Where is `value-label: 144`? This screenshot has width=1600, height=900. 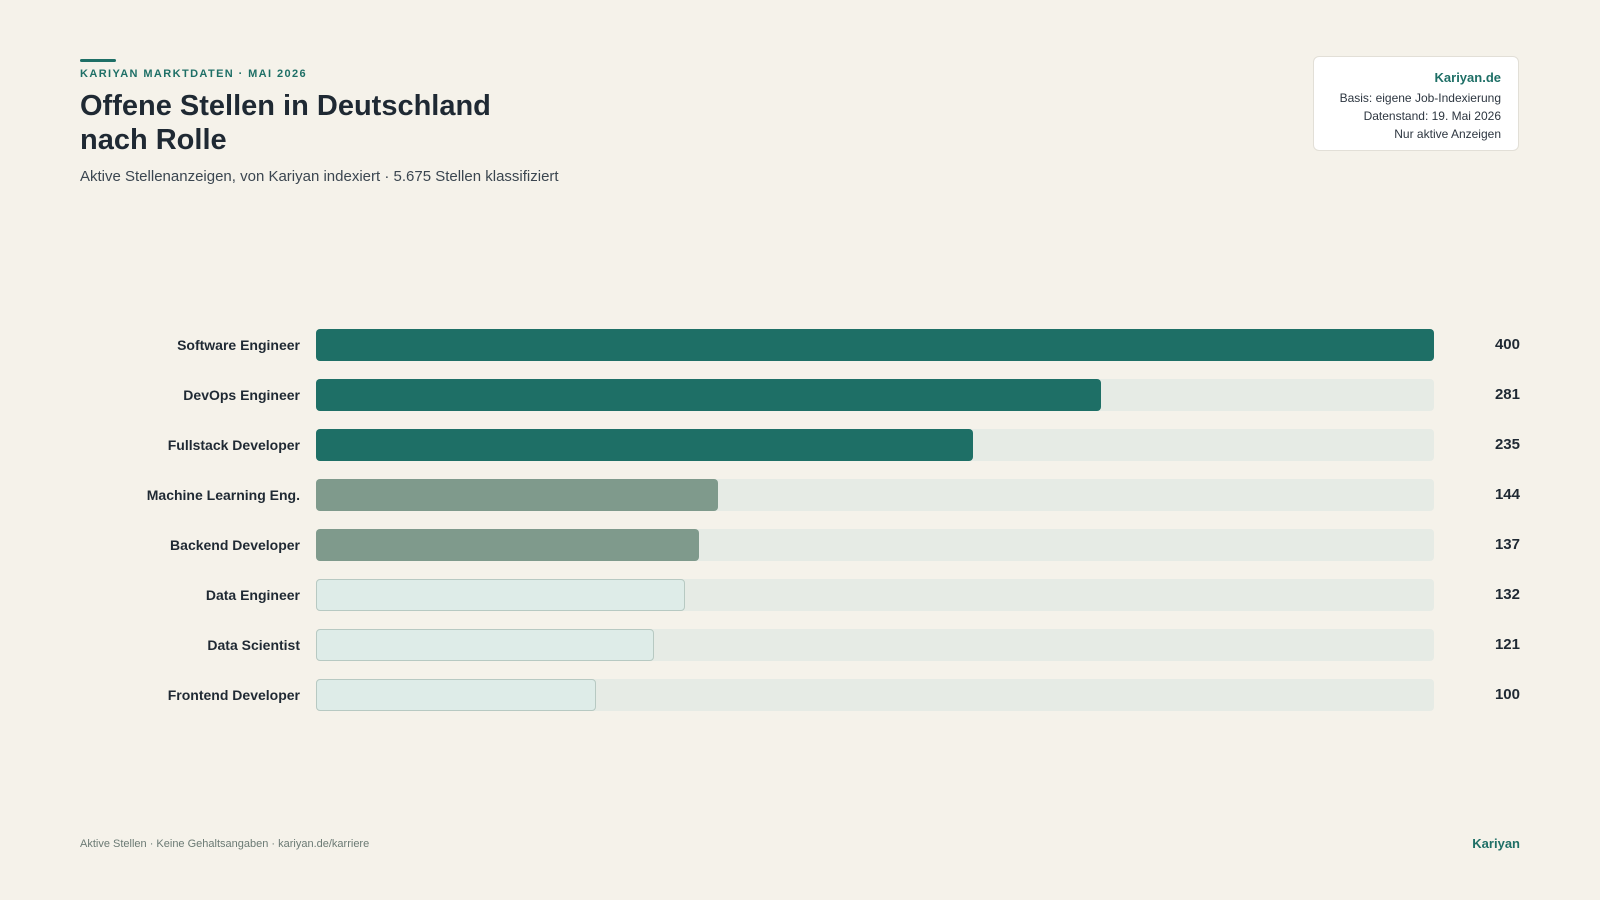
value-label: 144 is located at coordinates (1507, 494).